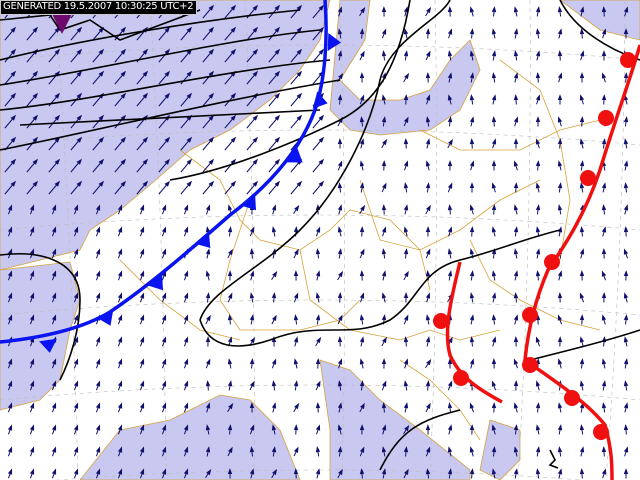  I want to click on occluded-front-semicircle, so click(606, 118).